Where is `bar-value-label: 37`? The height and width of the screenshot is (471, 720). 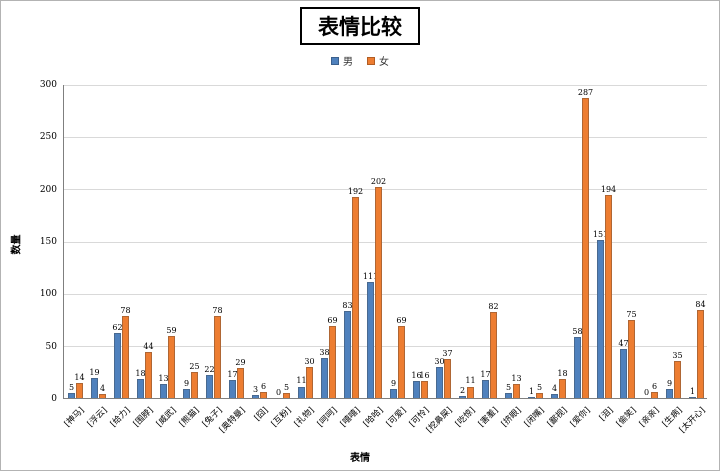 bar-value-label: 37 is located at coordinates (447, 354).